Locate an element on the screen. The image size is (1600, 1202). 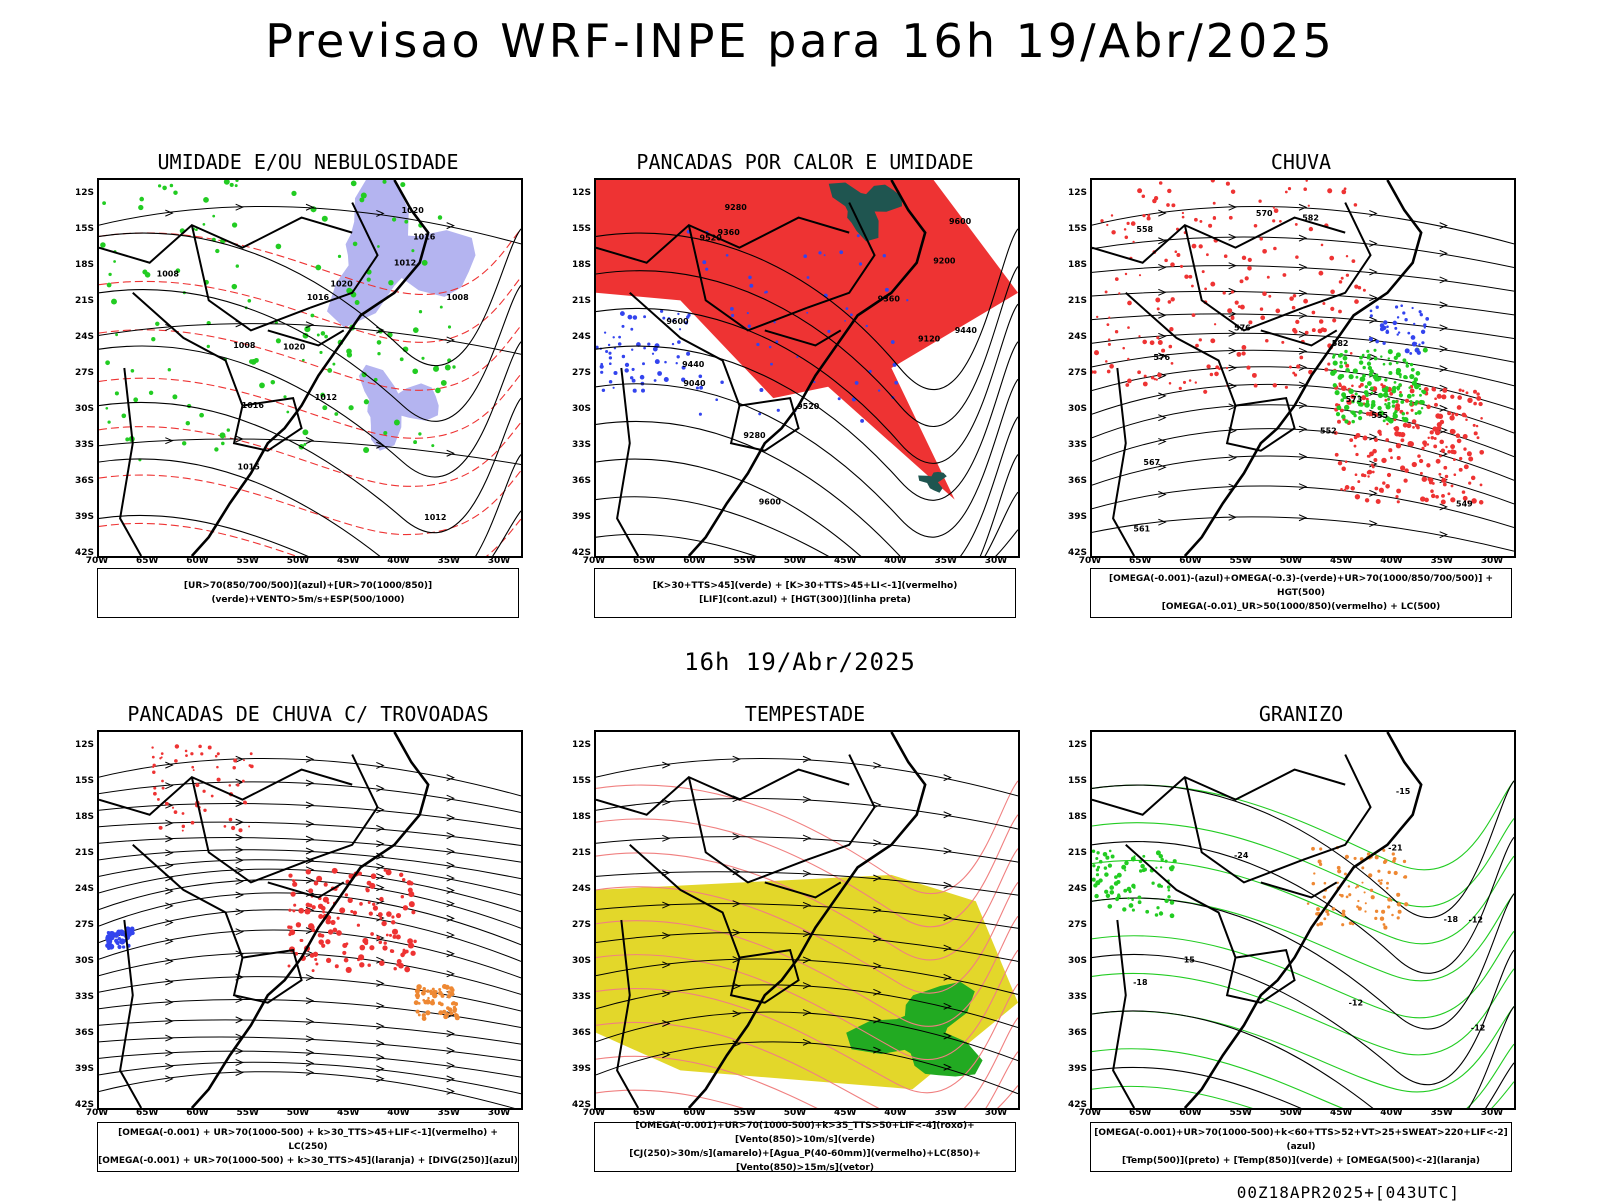
humidity-high-area is located at coordinates (401, 254).